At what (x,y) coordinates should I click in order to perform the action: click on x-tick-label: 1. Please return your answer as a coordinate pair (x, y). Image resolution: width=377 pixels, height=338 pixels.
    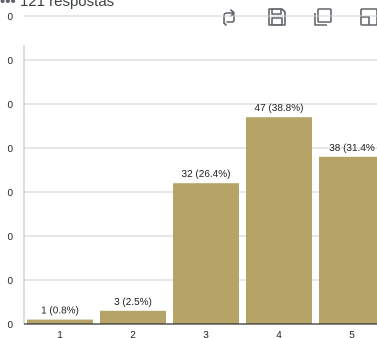
    Looking at the image, I should click on (60, 334).